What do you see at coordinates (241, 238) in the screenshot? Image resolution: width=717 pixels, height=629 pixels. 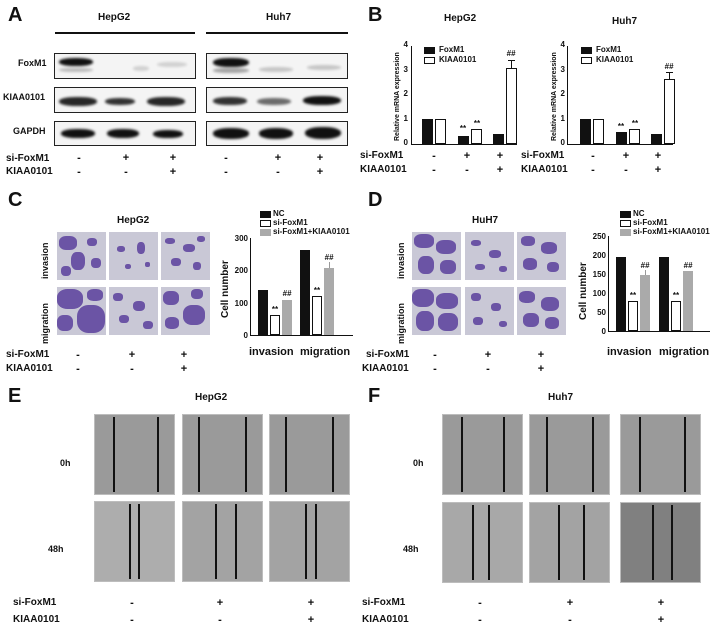 I see `y-tick: 300` at bounding box center [241, 238].